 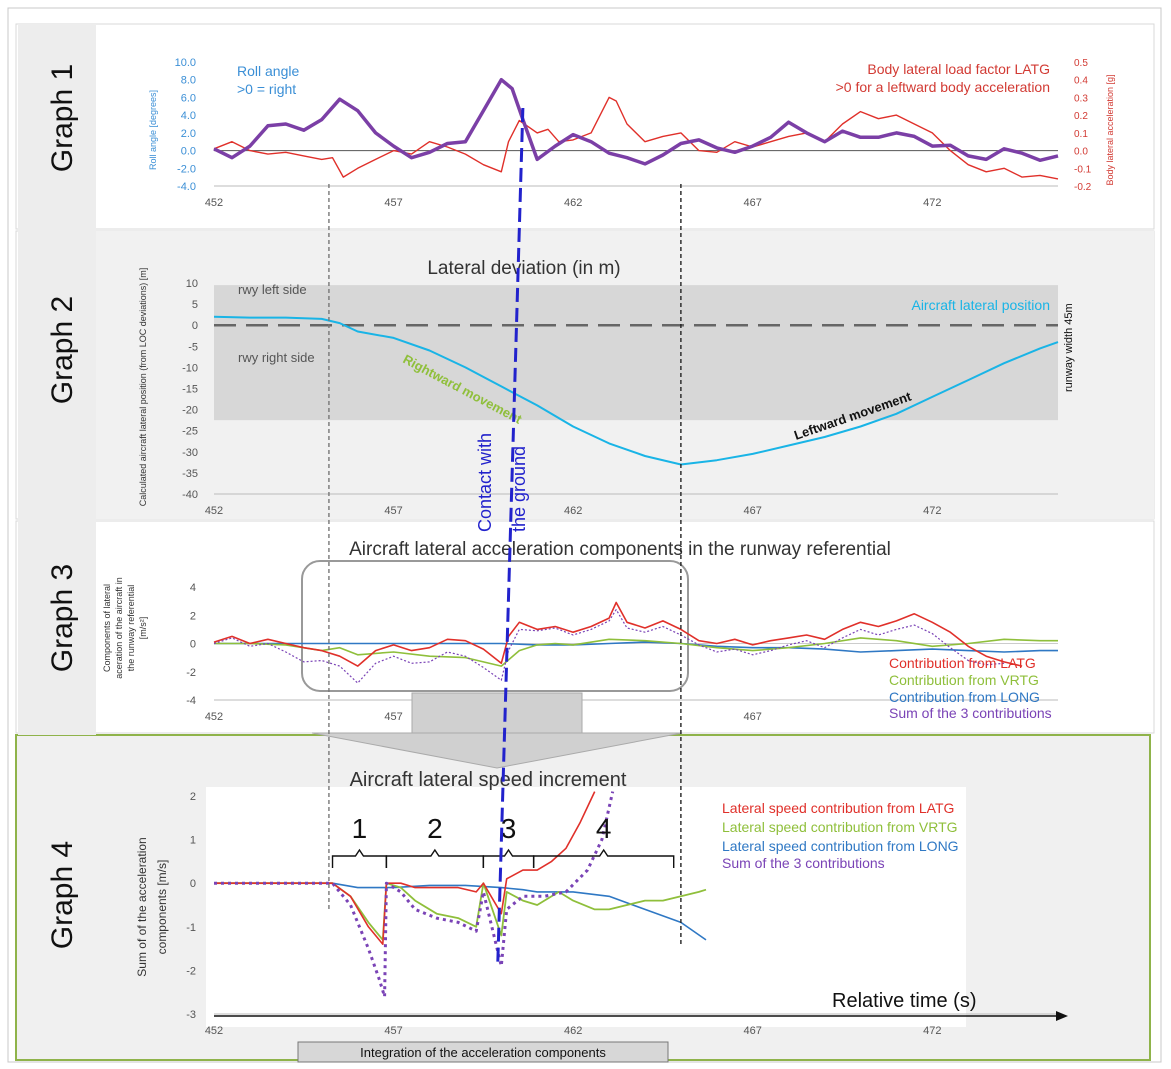 What do you see at coordinates (190, 411) in the screenshot?
I see `ytick-label: -20` at bounding box center [190, 411].